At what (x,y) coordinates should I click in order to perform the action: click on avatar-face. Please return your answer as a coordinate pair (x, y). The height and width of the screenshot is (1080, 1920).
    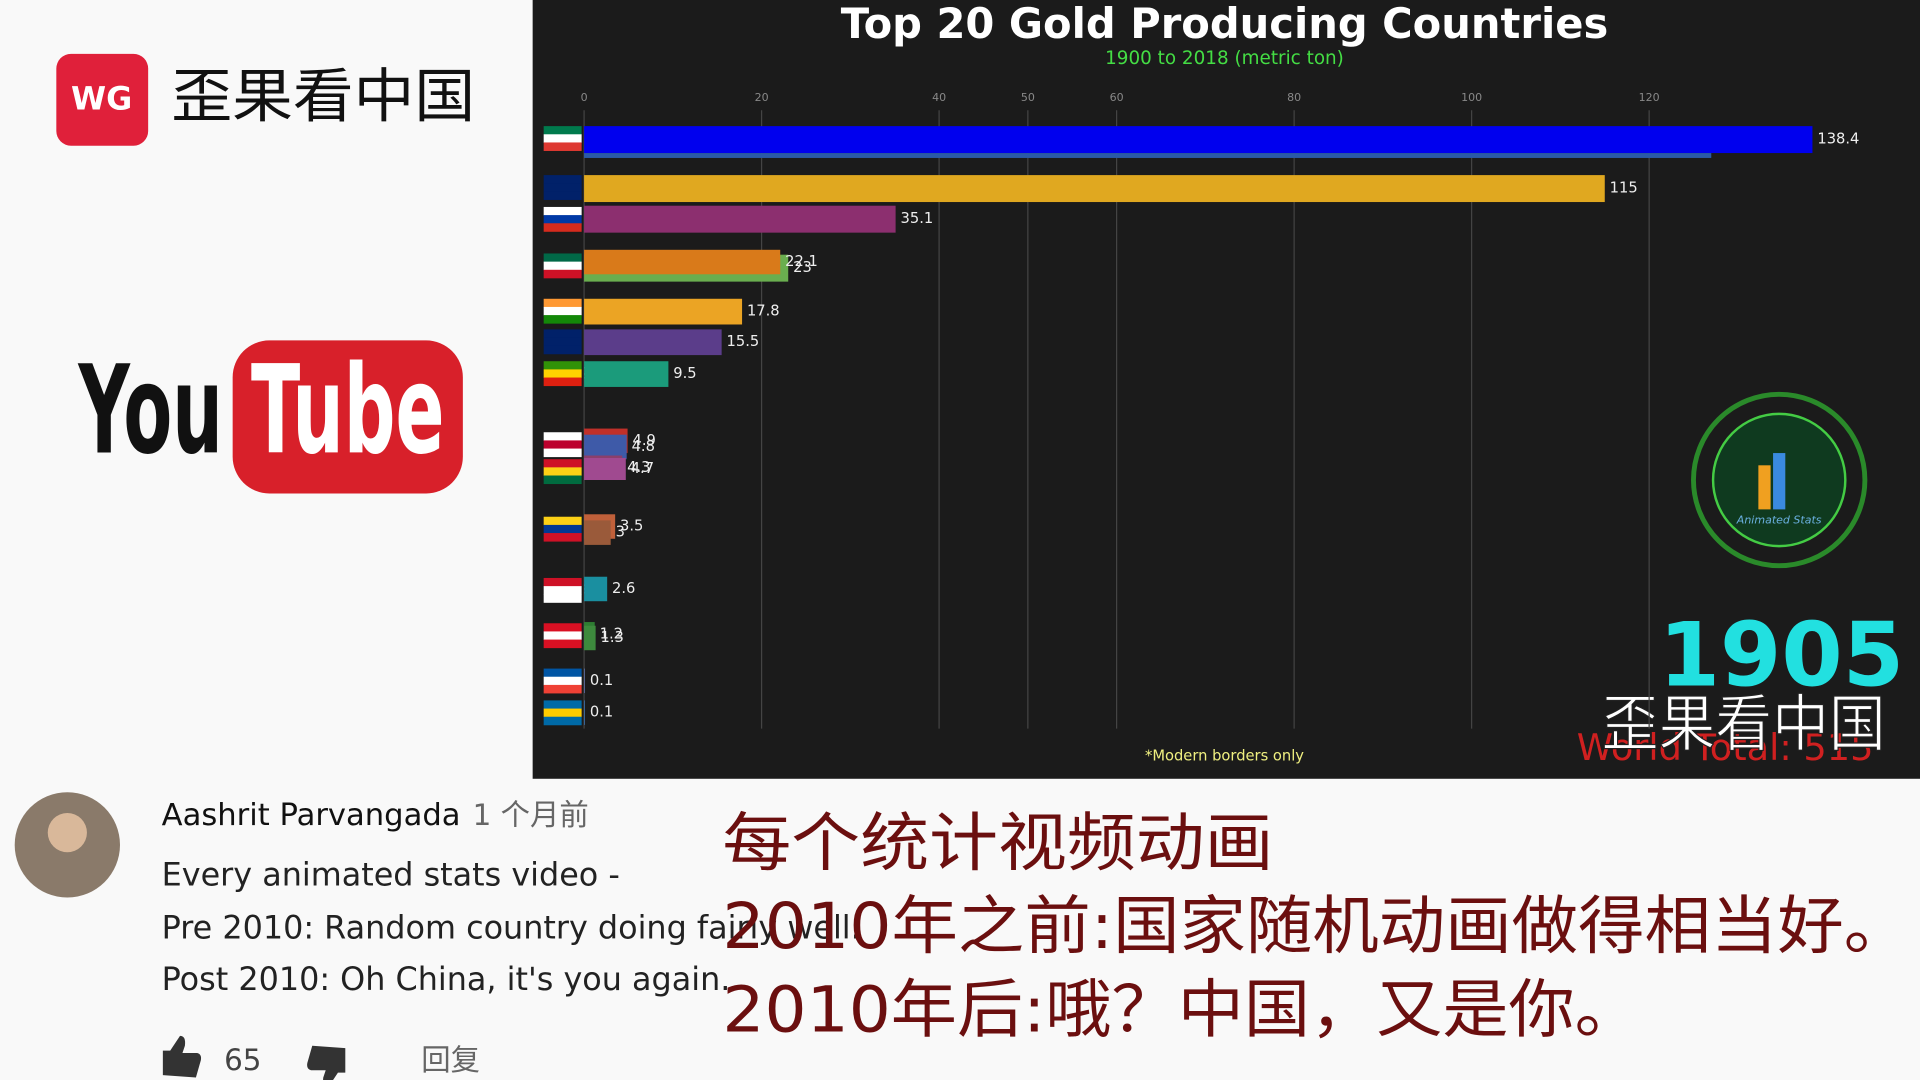
    Looking at the image, I should click on (67, 833).